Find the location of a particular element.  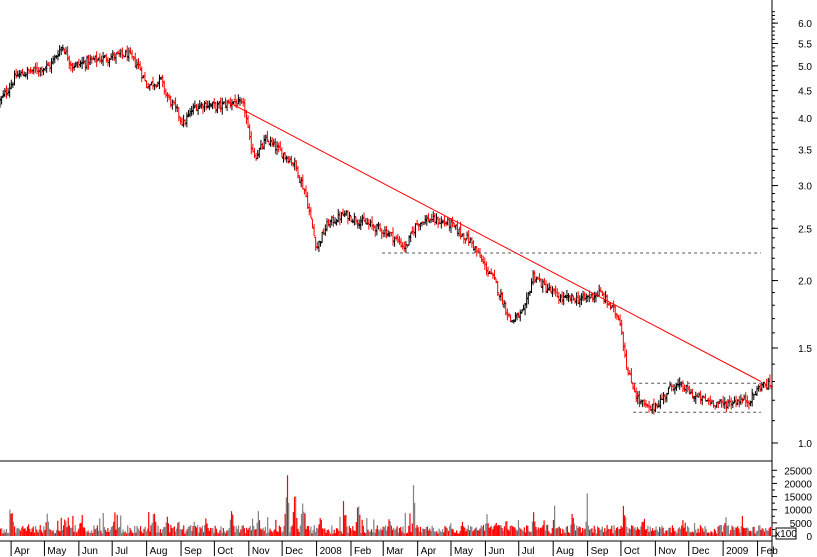

volume-tick-label: 0 is located at coordinates (809, 537).